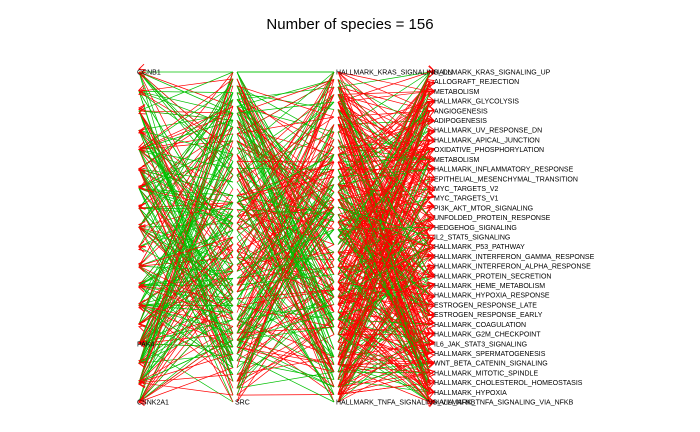 The width and height of the screenshot is (700, 432). Describe the element at coordinates (490, 354) in the screenshot. I see `node-label: HALLMARK_SPERMATOGENESIS` at that location.